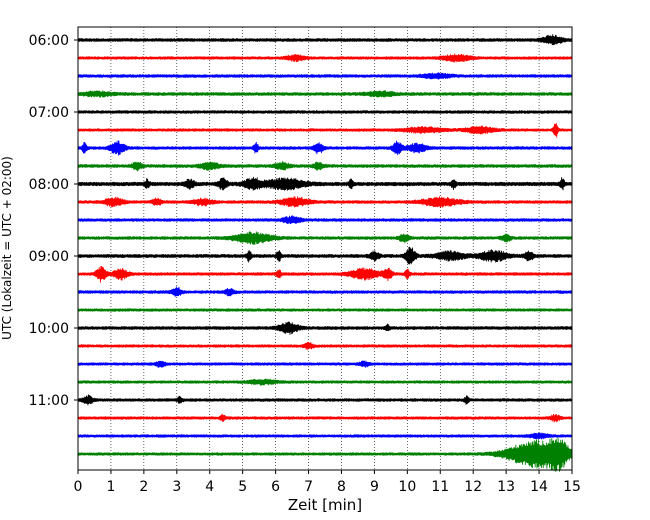  I want to click on x-tick-label: 10, so click(407, 487).